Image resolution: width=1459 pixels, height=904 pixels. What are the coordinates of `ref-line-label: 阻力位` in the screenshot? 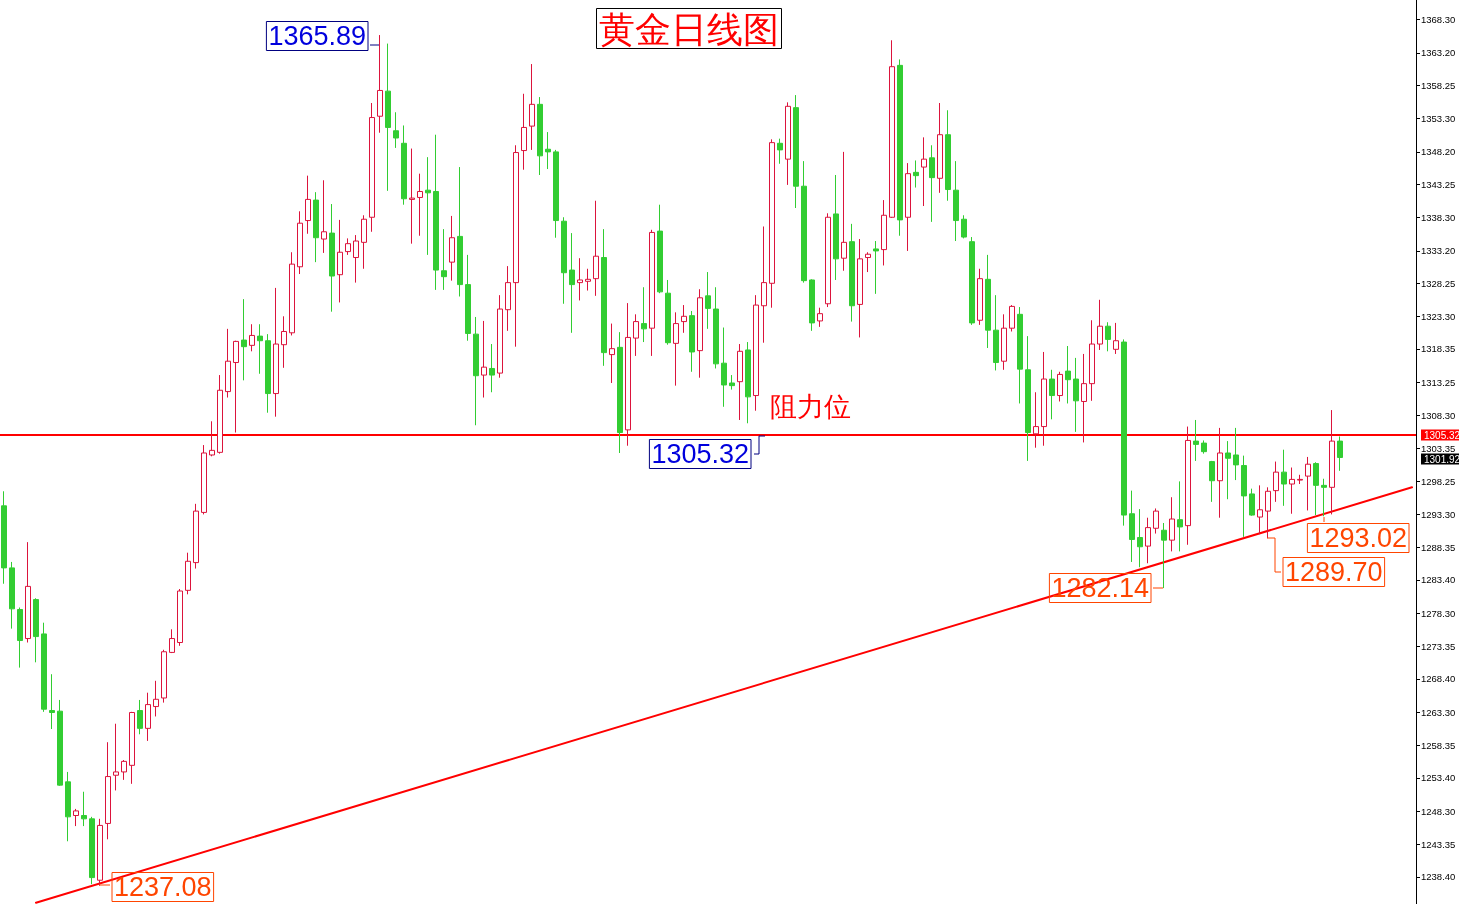 It's located at (811, 407).